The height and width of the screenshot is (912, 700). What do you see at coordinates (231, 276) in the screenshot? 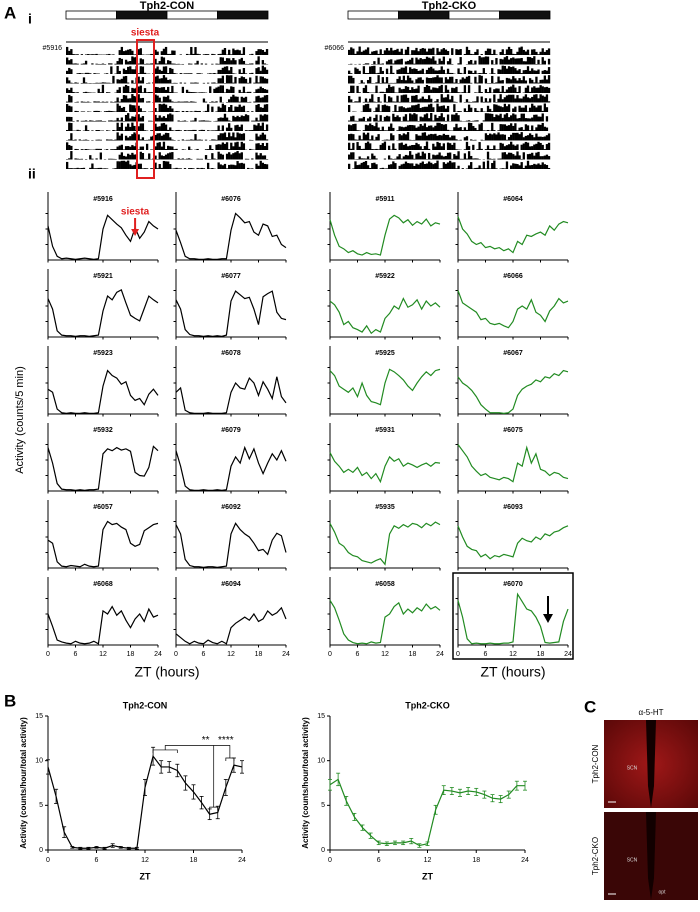
I see `animal-id: #6077` at bounding box center [231, 276].